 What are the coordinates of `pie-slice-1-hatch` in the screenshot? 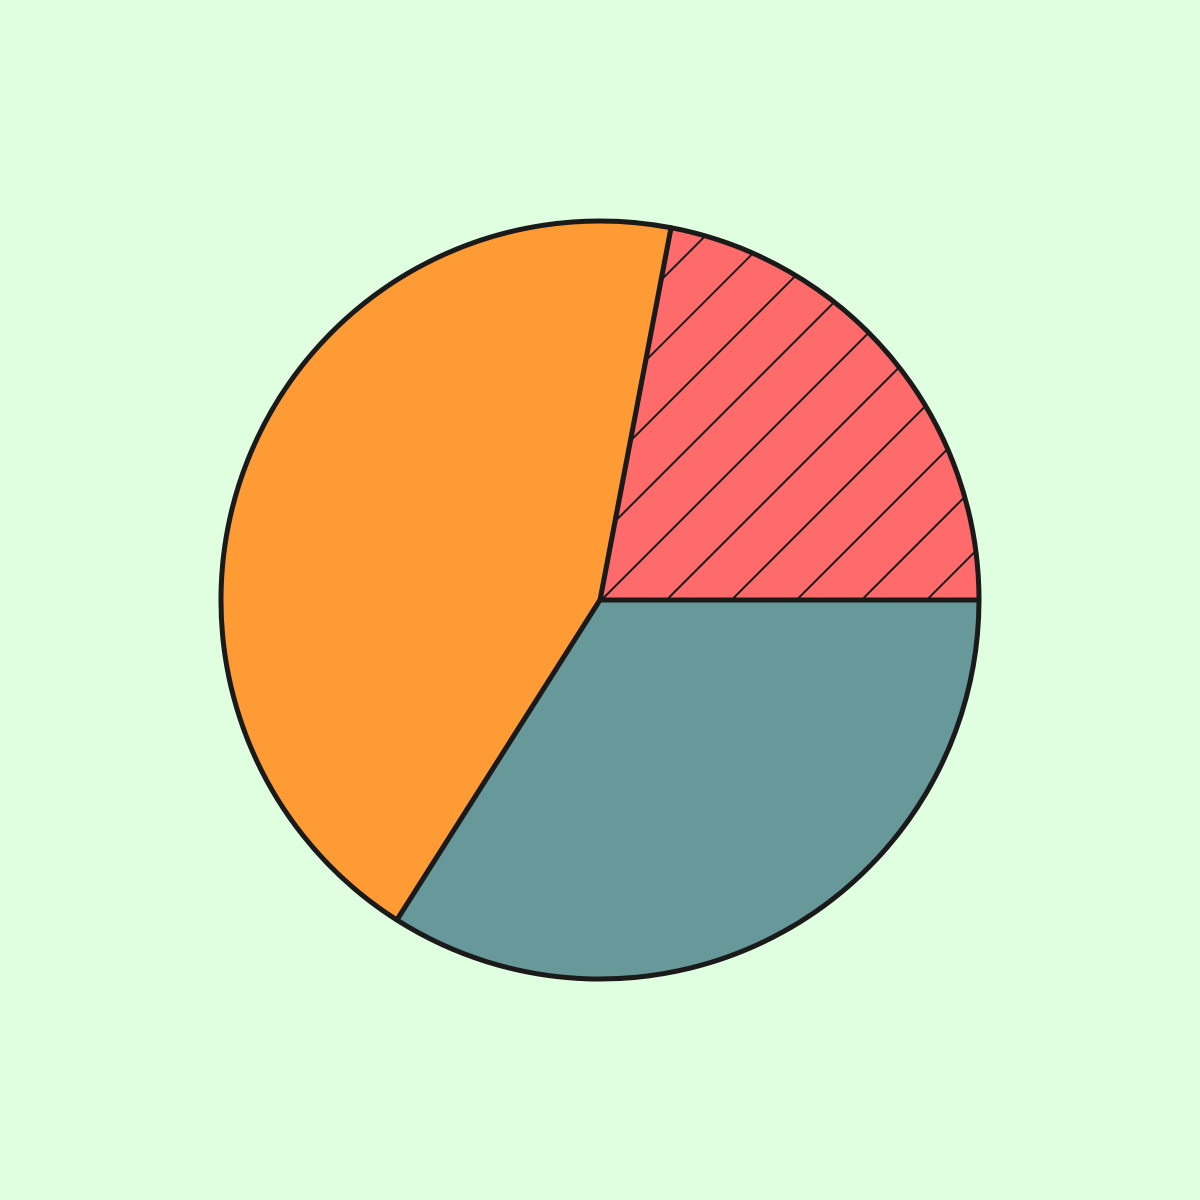 It's located at (789, 413).